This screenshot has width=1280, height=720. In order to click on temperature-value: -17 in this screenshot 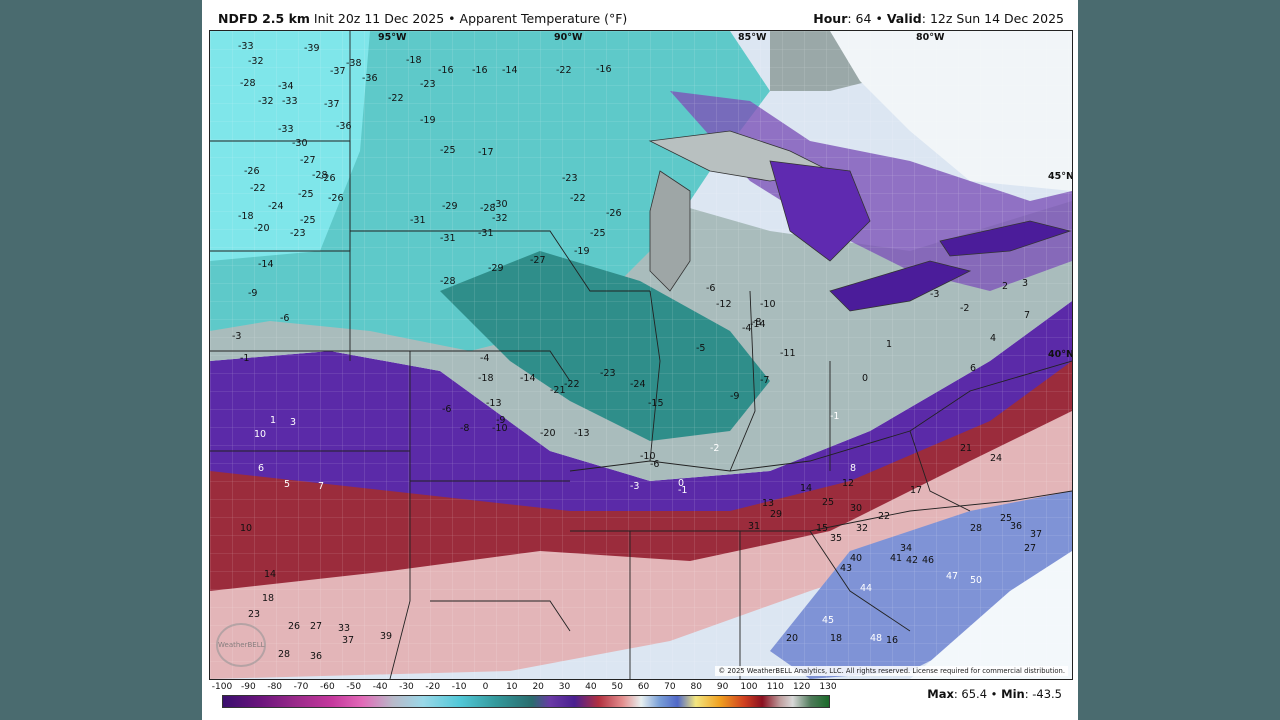, I will do `click(486, 152)`.